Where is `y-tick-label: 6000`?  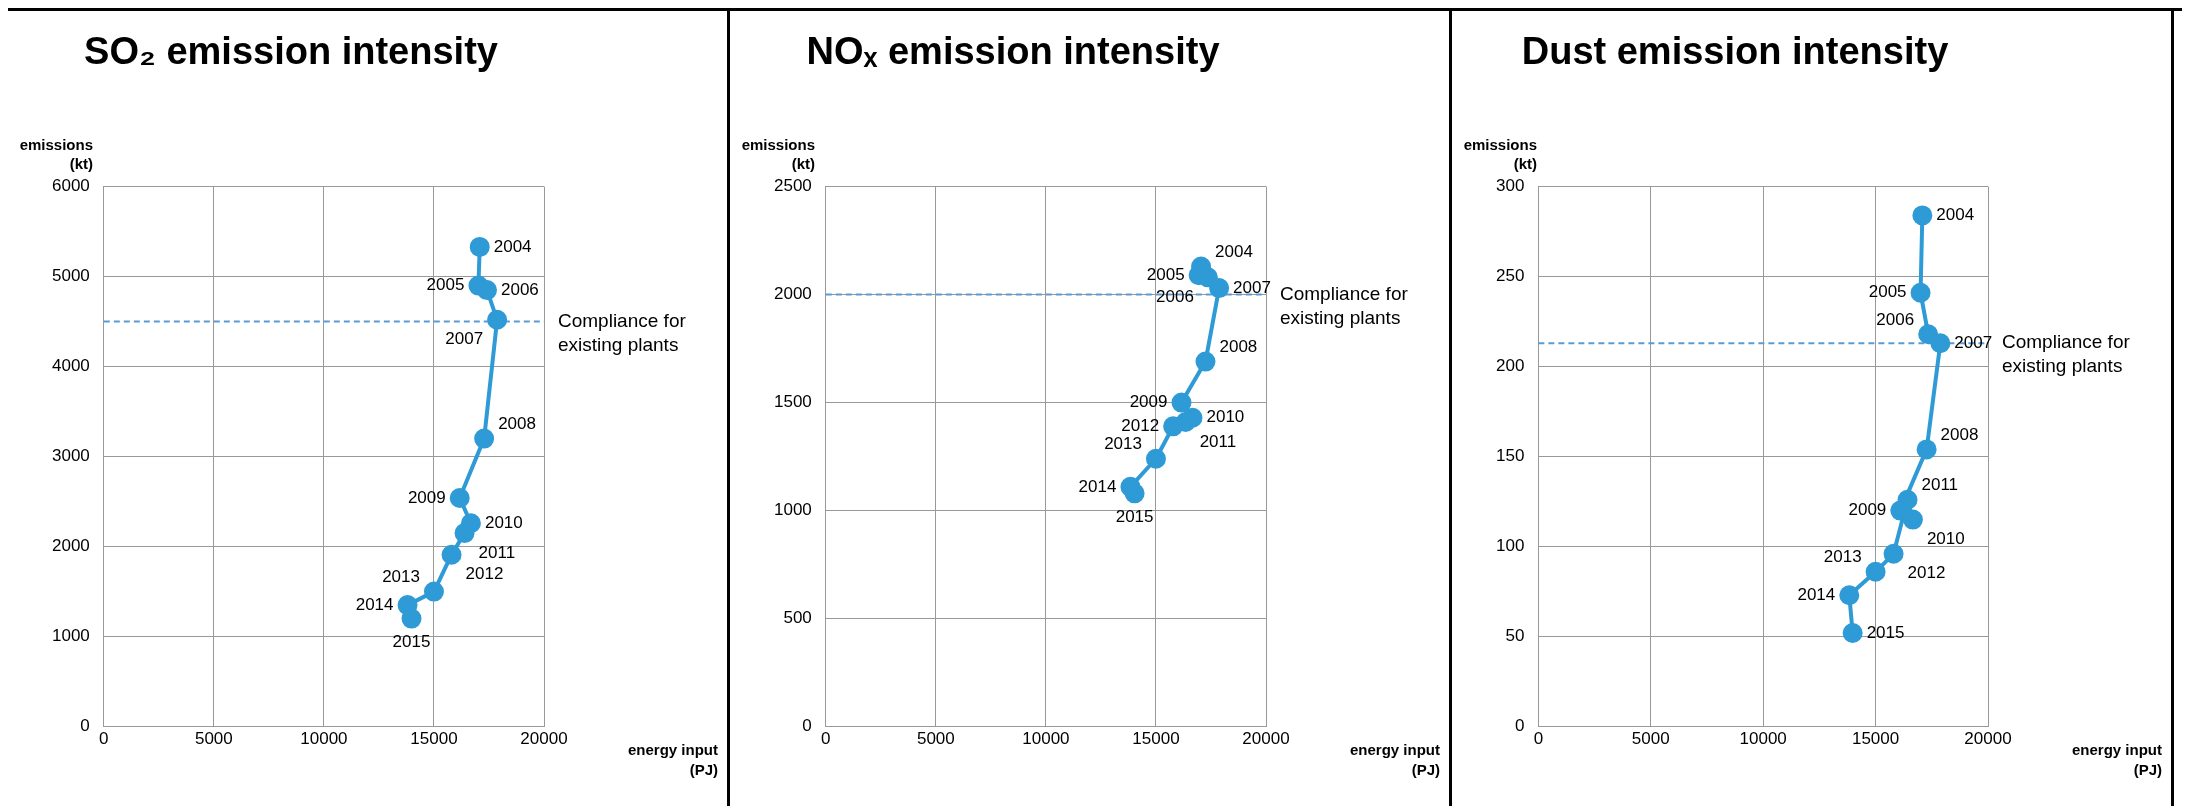 y-tick-label: 6000 is located at coordinates (70, 186).